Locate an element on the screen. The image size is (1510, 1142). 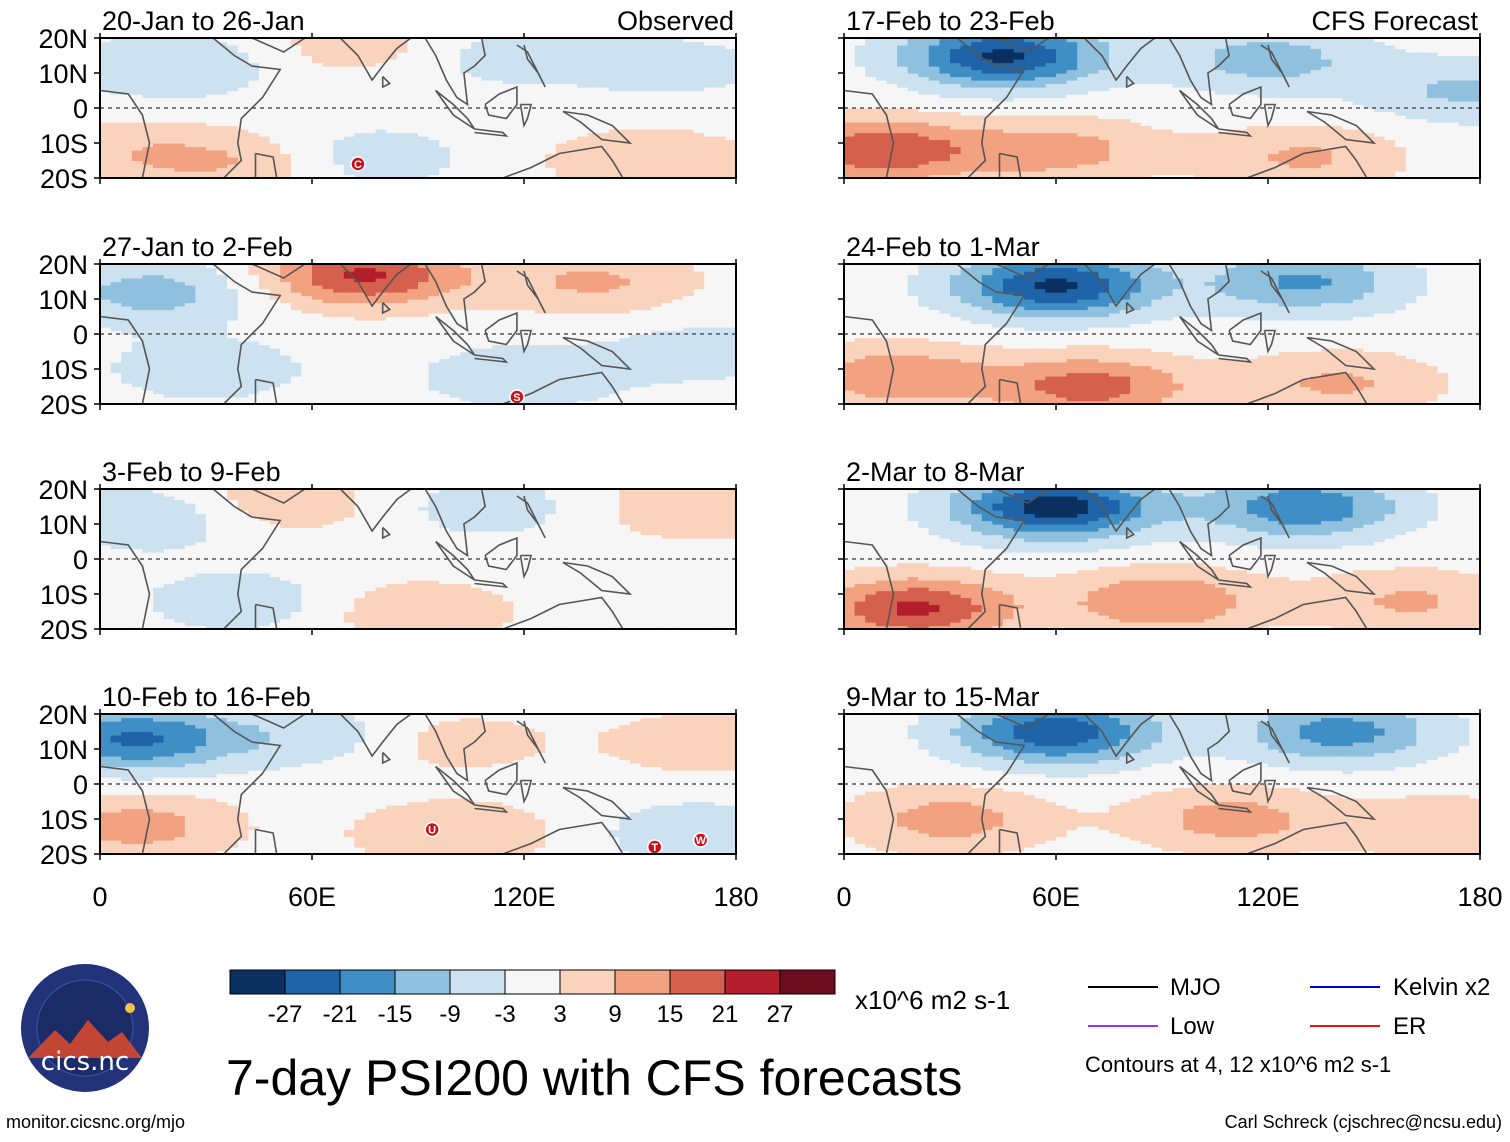
y-tick-label: 0 is located at coordinates (80, 335).